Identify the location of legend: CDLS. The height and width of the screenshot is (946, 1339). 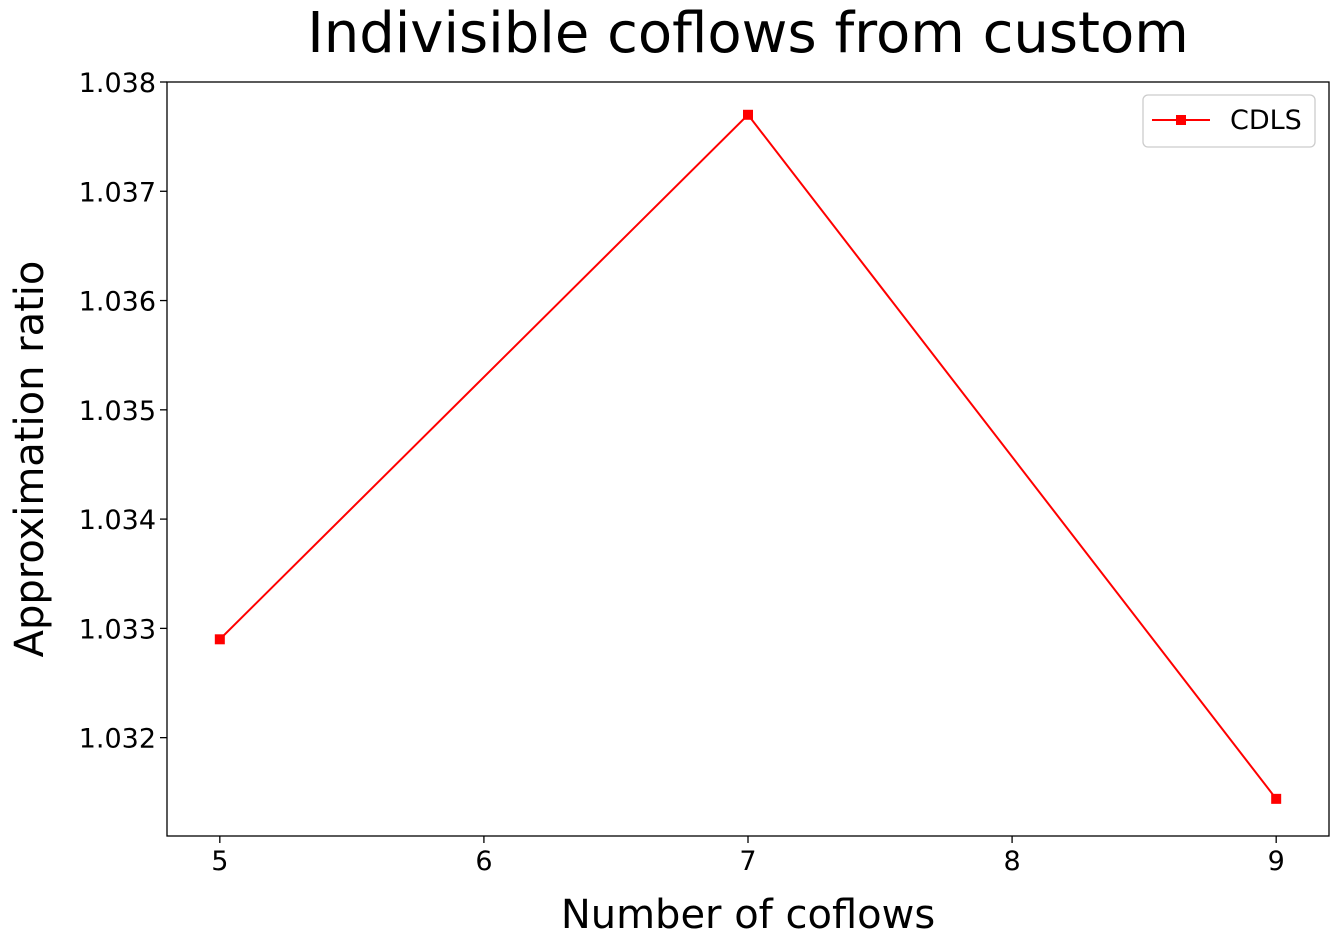
(1229, 121).